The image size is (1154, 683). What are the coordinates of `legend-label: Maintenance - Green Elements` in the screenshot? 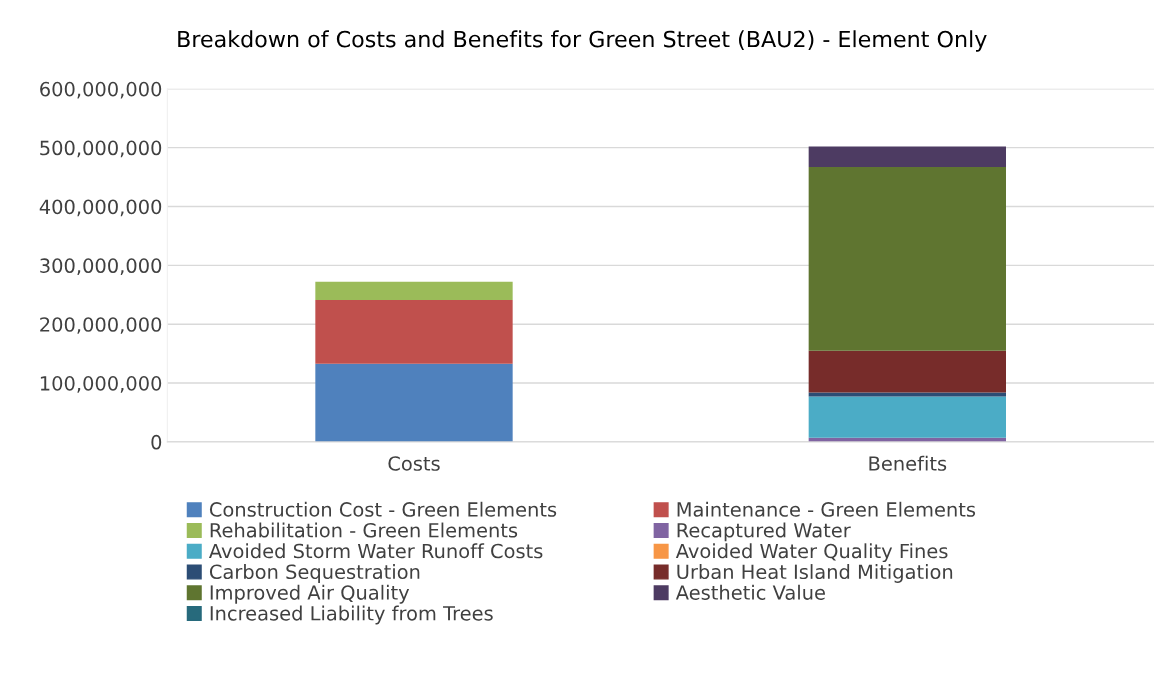 It's located at (826, 509).